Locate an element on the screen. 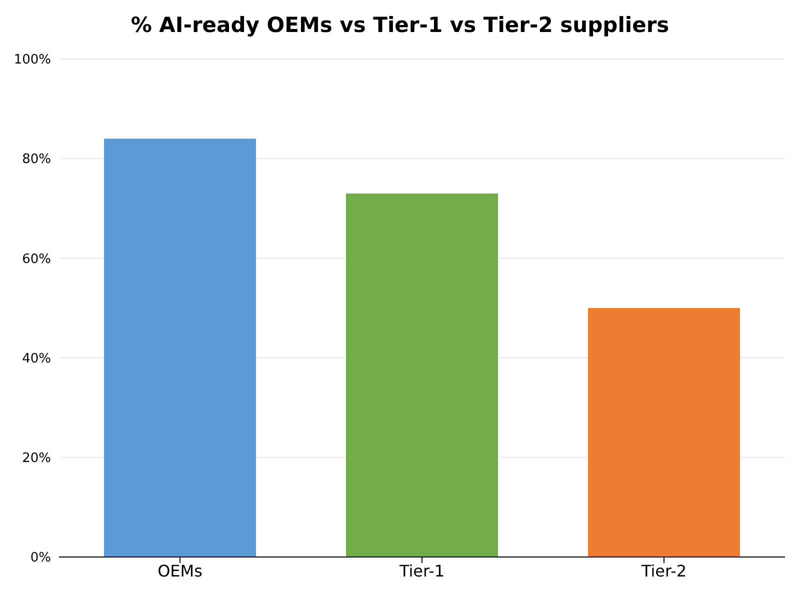  y-tick-label: 0% is located at coordinates (40, 558).